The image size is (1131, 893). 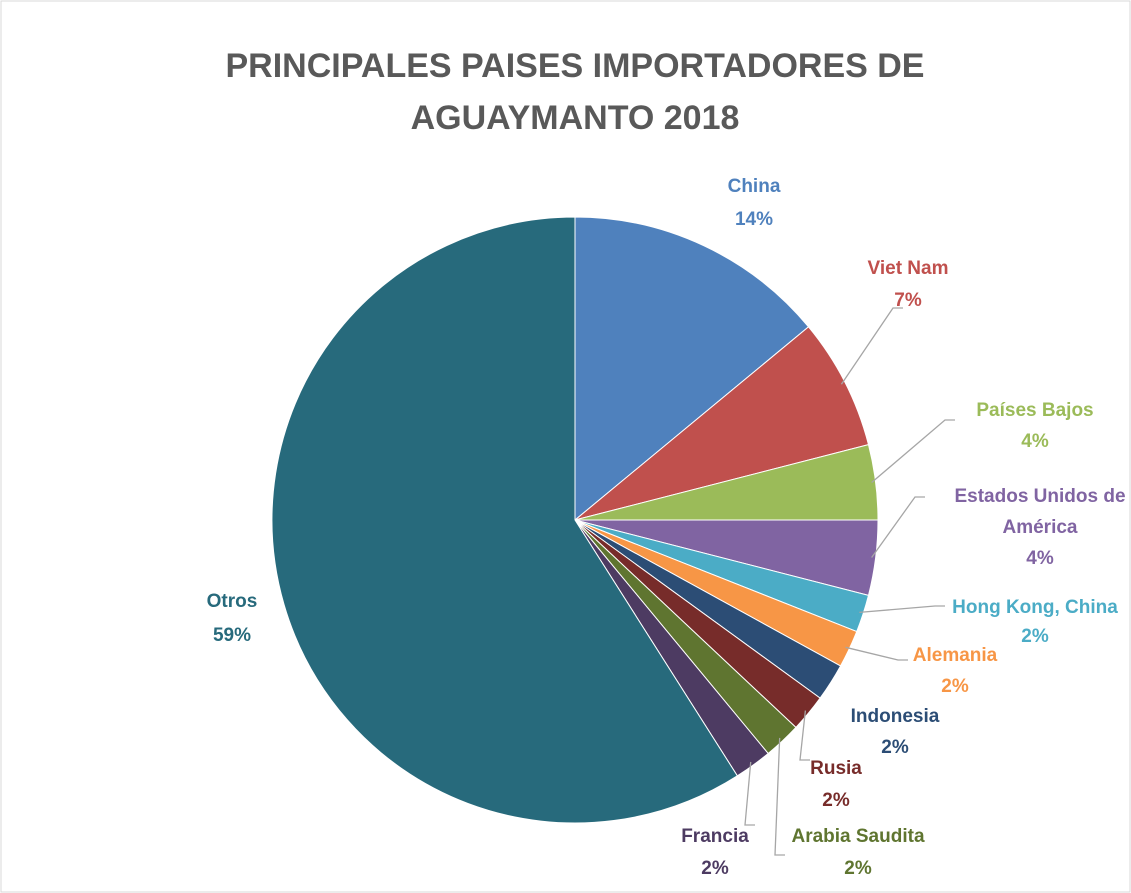 I want to click on slice-label: Indonesia, so click(x=895, y=716).